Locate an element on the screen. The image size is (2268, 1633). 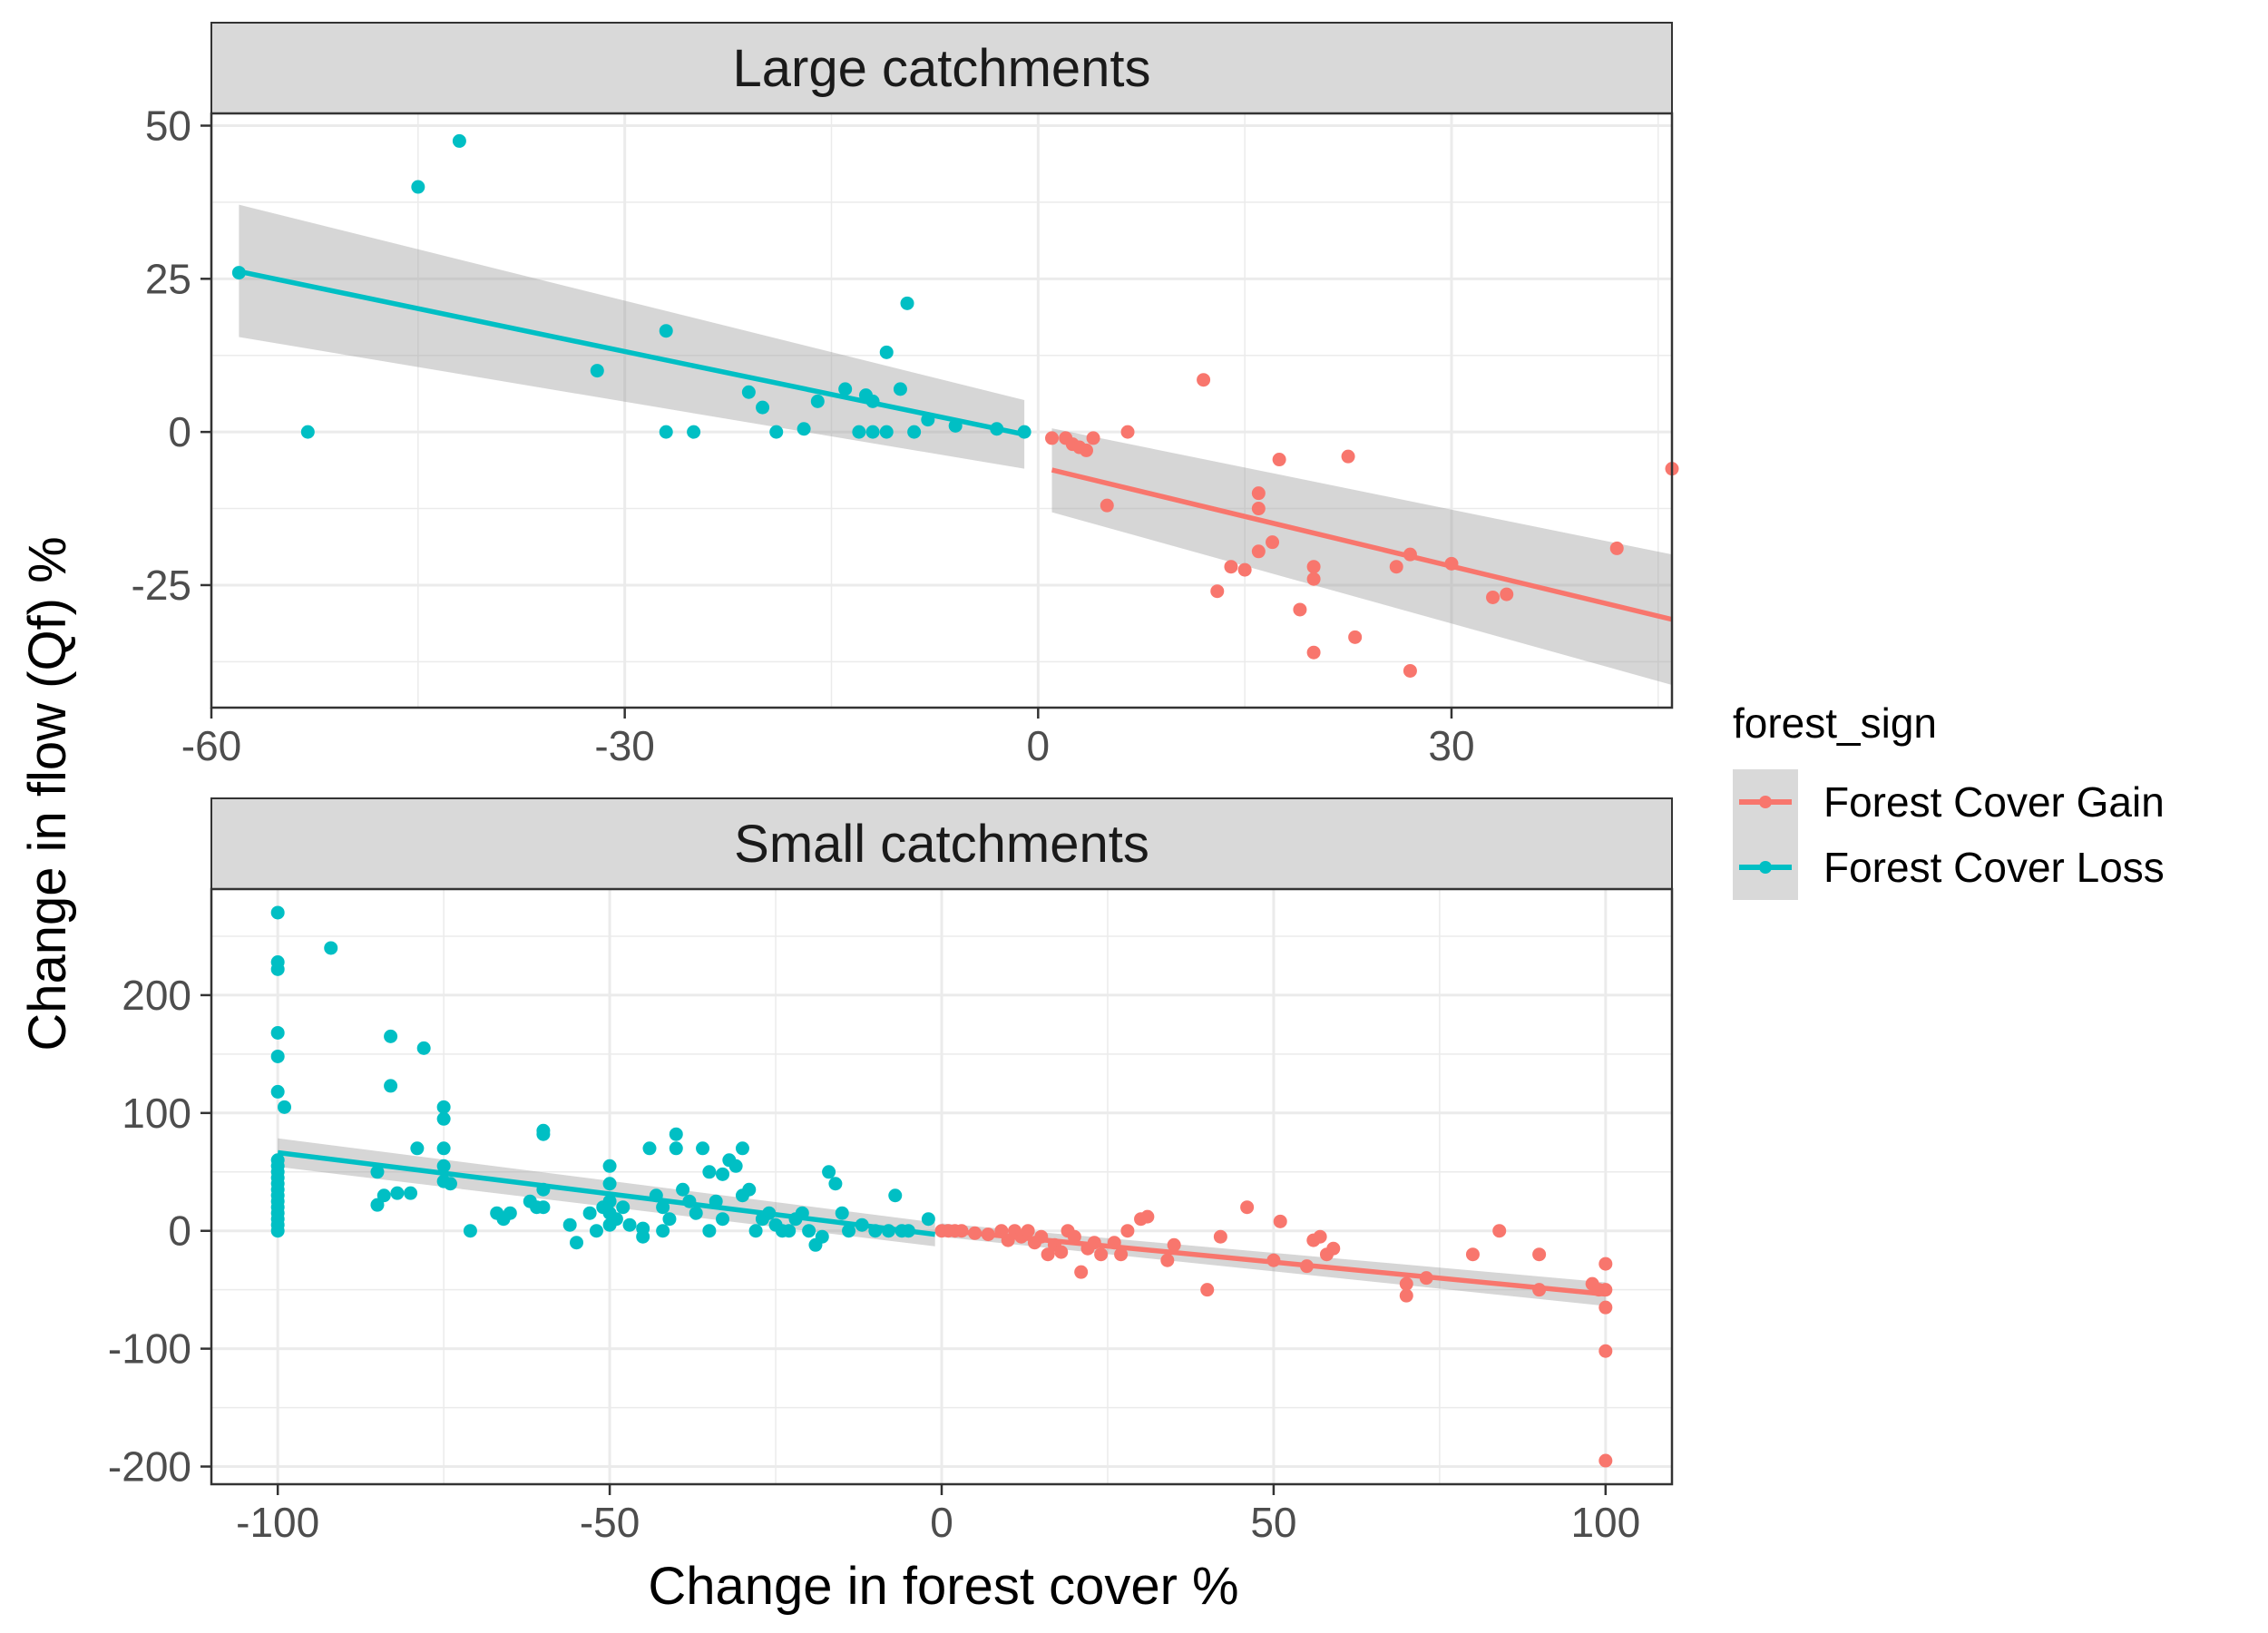
legend-item-loss: Forest Cover Loss is located at coordinates (1949, 867).